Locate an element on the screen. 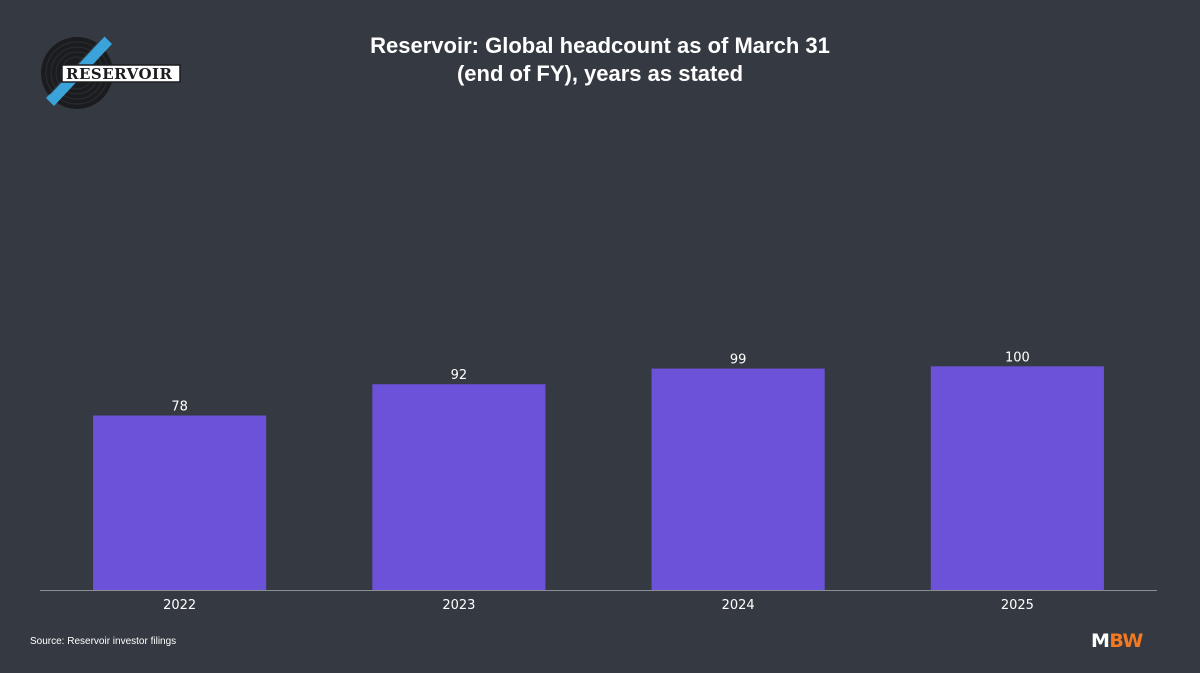 The width and height of the screenshot is (1200, 673). data-label-2023: 92 is located at coordinates (459, 375).